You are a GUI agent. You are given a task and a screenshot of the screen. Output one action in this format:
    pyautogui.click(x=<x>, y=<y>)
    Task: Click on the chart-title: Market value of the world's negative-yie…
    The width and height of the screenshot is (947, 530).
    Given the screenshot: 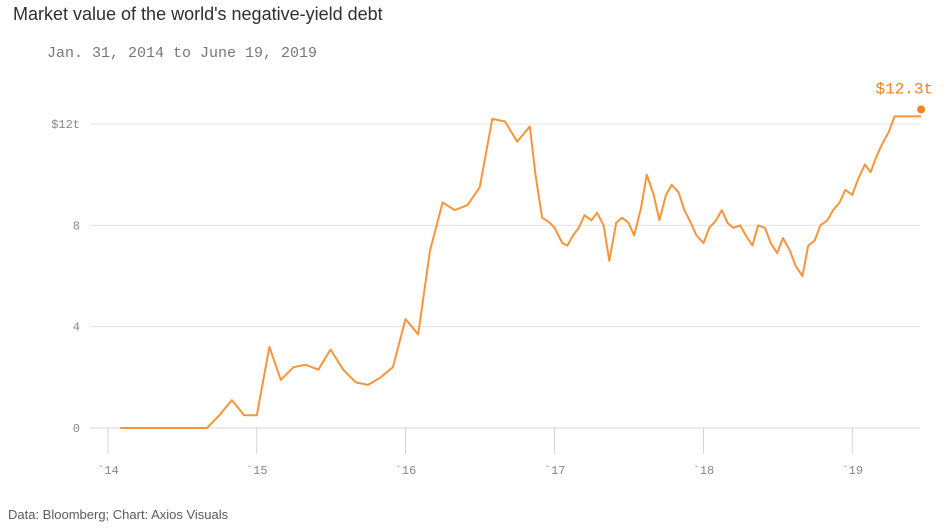 What is the action you would take?
    pyautogui.click(x=198, y=14)
    